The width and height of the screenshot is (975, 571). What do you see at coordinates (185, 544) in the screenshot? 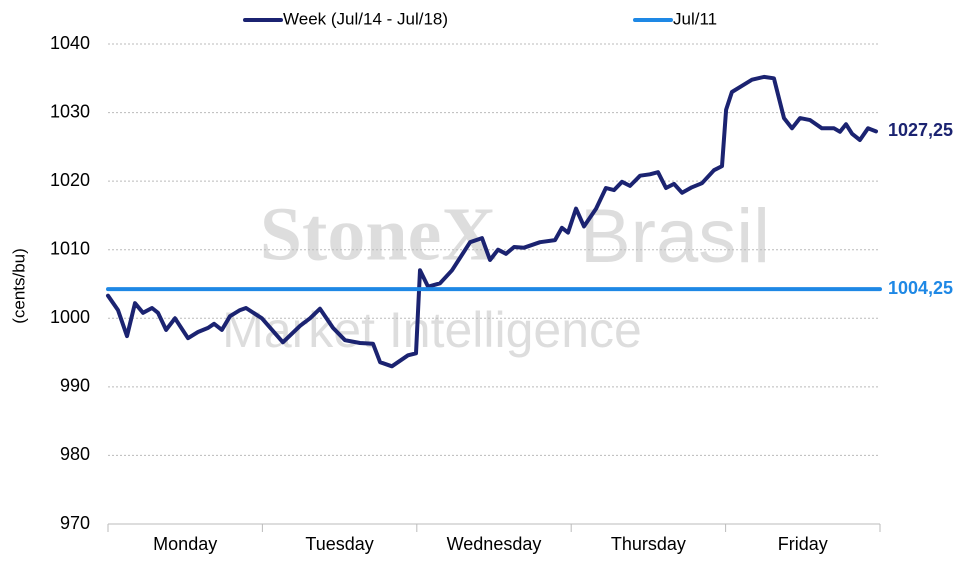
I see `x-tick-label: Monday` at bounding box center [185, 544].